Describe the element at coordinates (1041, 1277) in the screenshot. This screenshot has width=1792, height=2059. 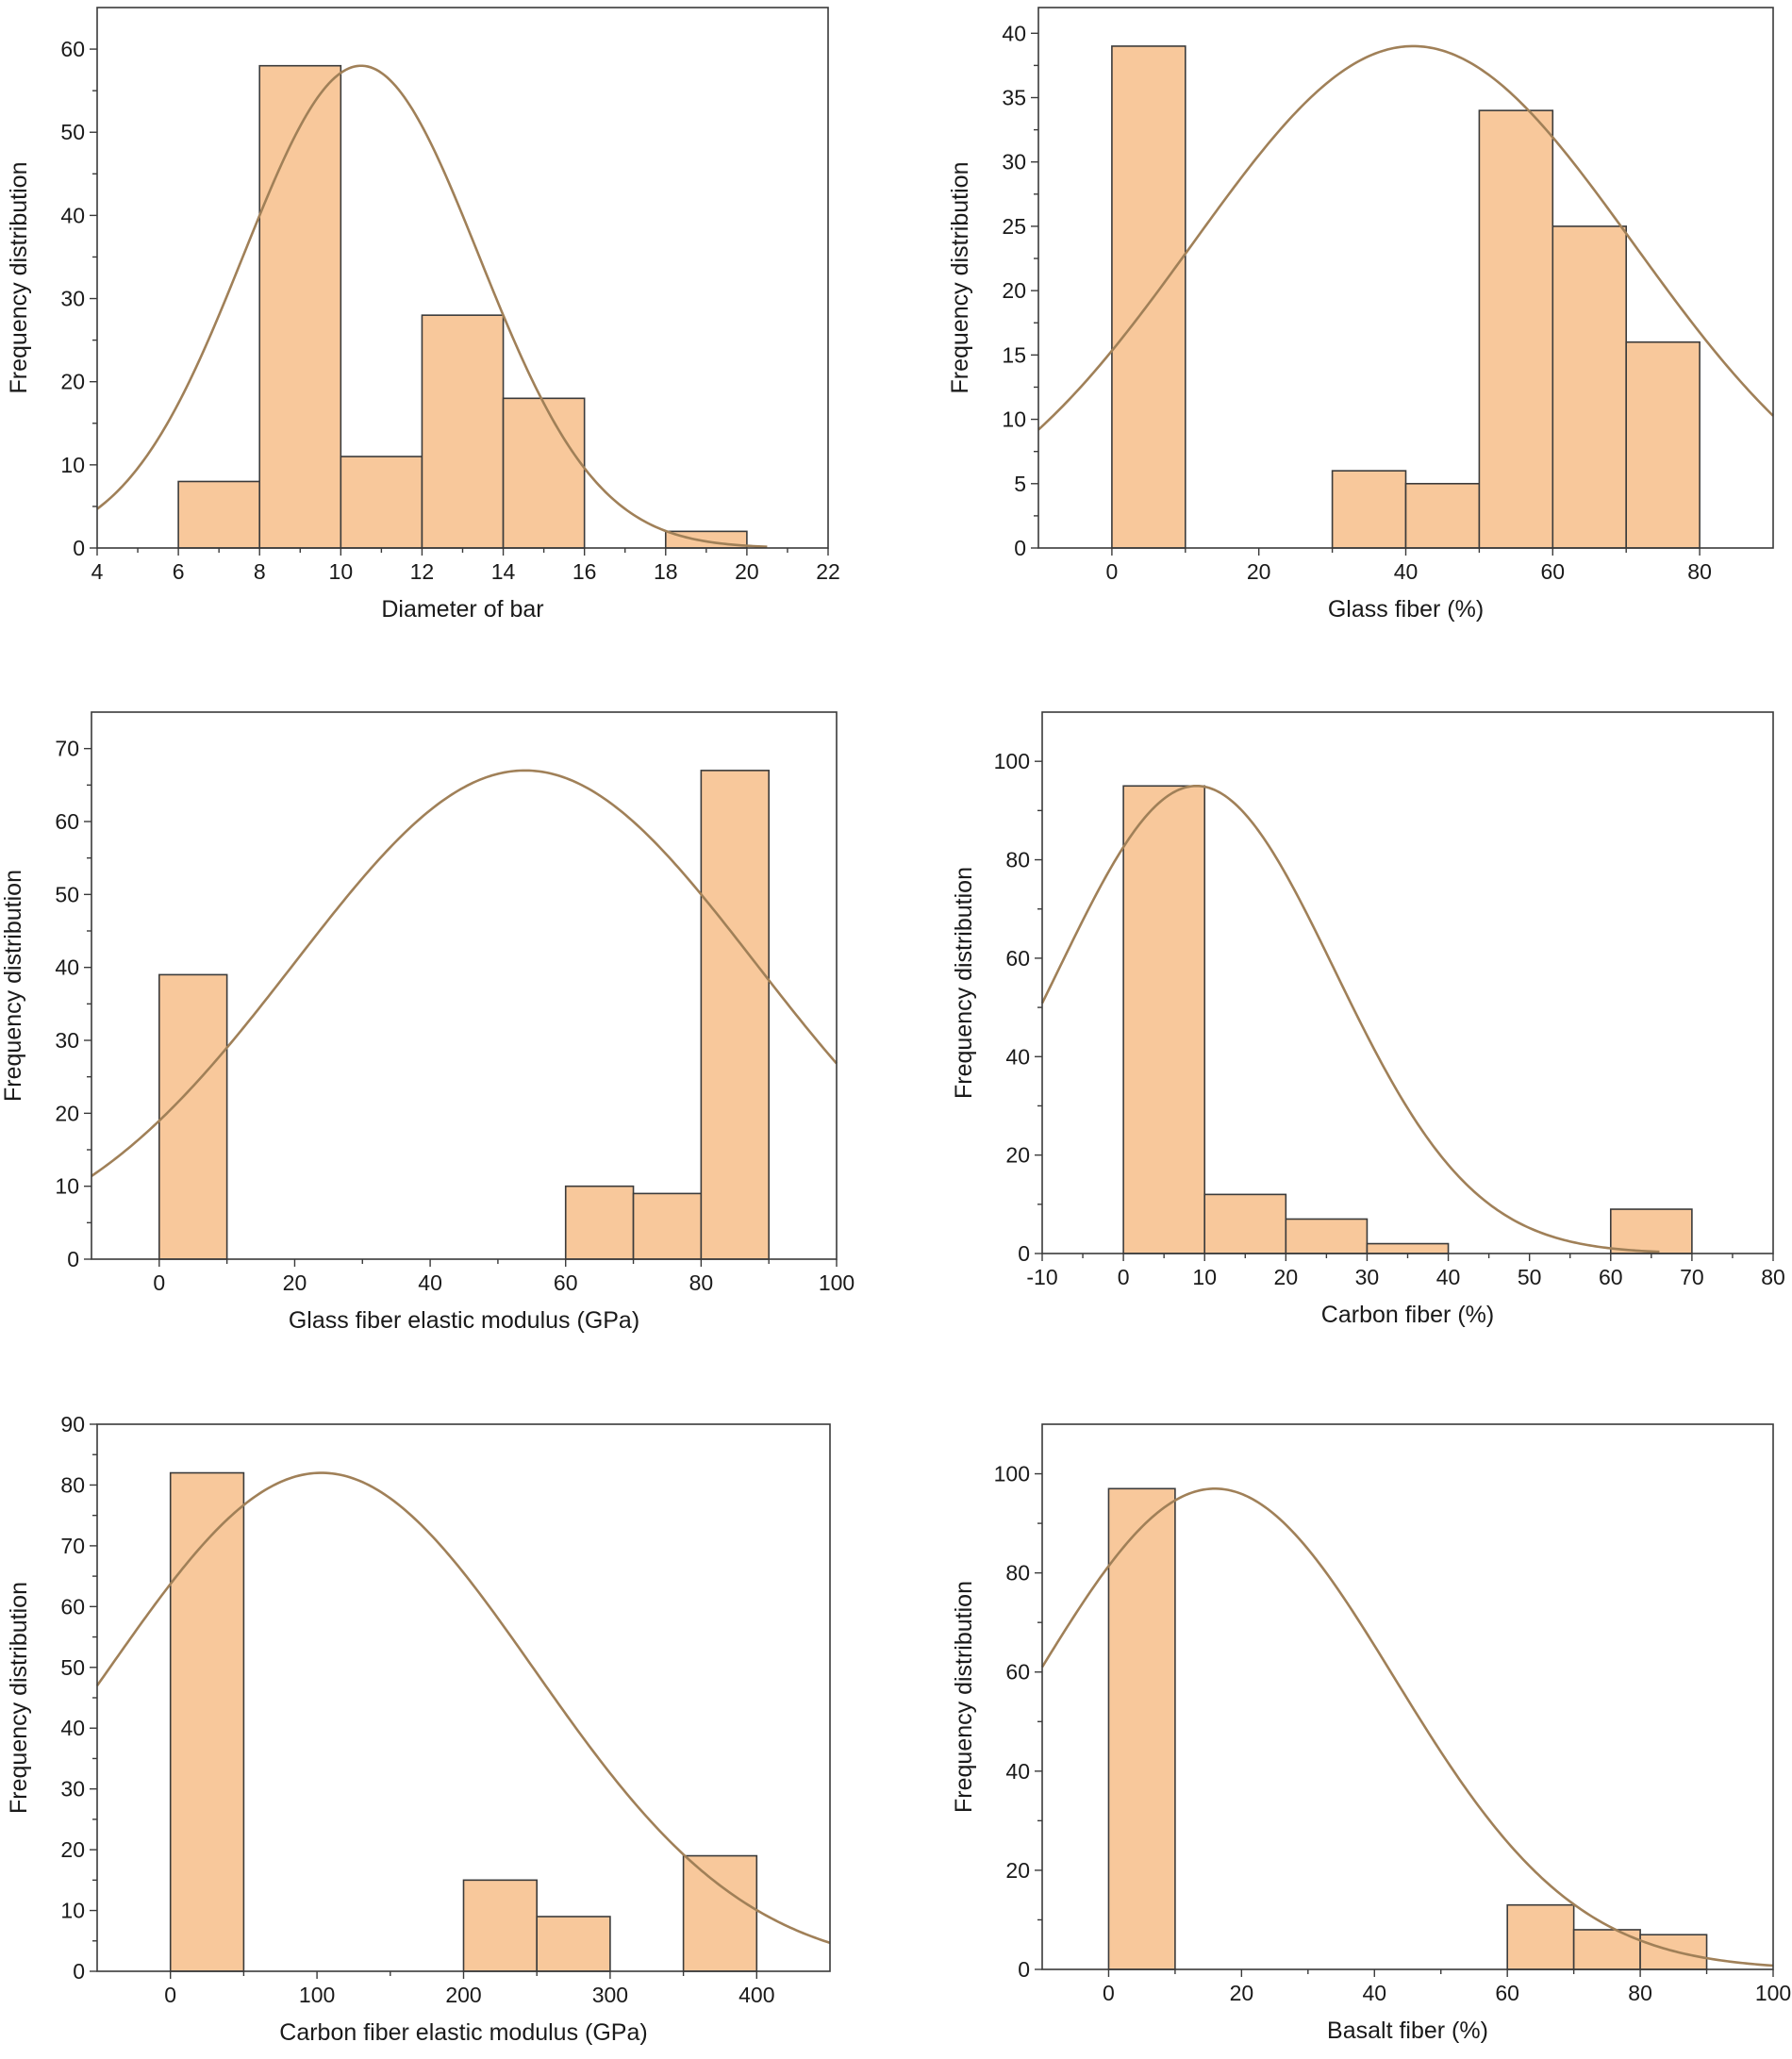
I see `x-tick-label: -10` at that location.